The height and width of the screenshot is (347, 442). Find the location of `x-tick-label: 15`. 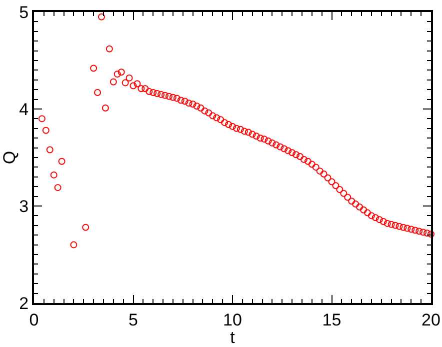

x-tick-label: 15 is located at coordinates (332, 320).